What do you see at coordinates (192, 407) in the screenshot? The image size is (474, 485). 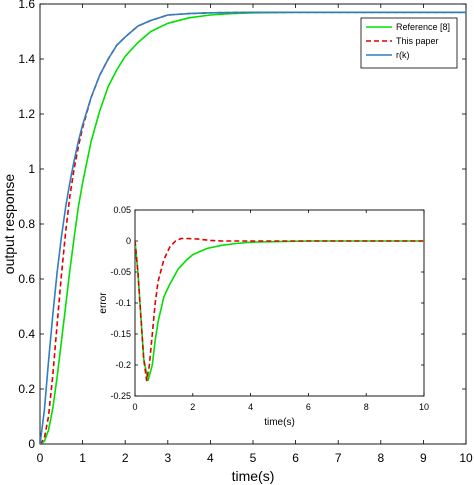 I see `inset-x-tick-label: 2` at bounding box center [192, 407].